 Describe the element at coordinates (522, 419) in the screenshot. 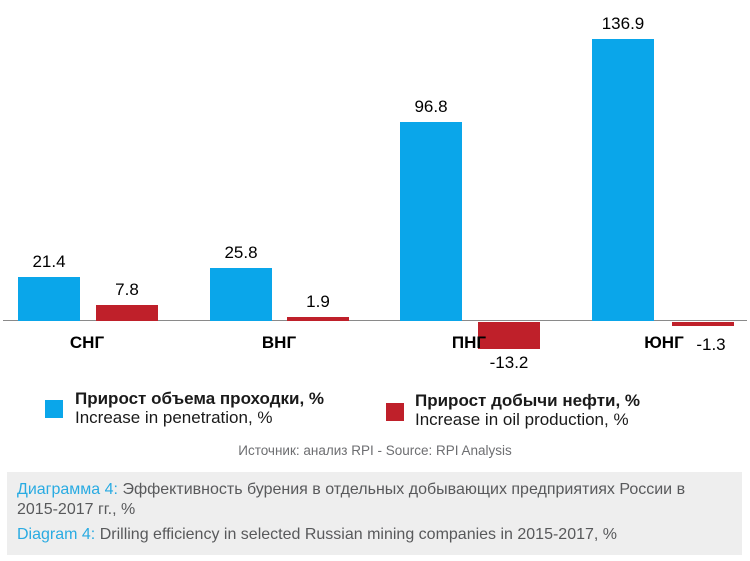

I see `legend-label-oil-production-en: Increase in oil production, %` at that location.